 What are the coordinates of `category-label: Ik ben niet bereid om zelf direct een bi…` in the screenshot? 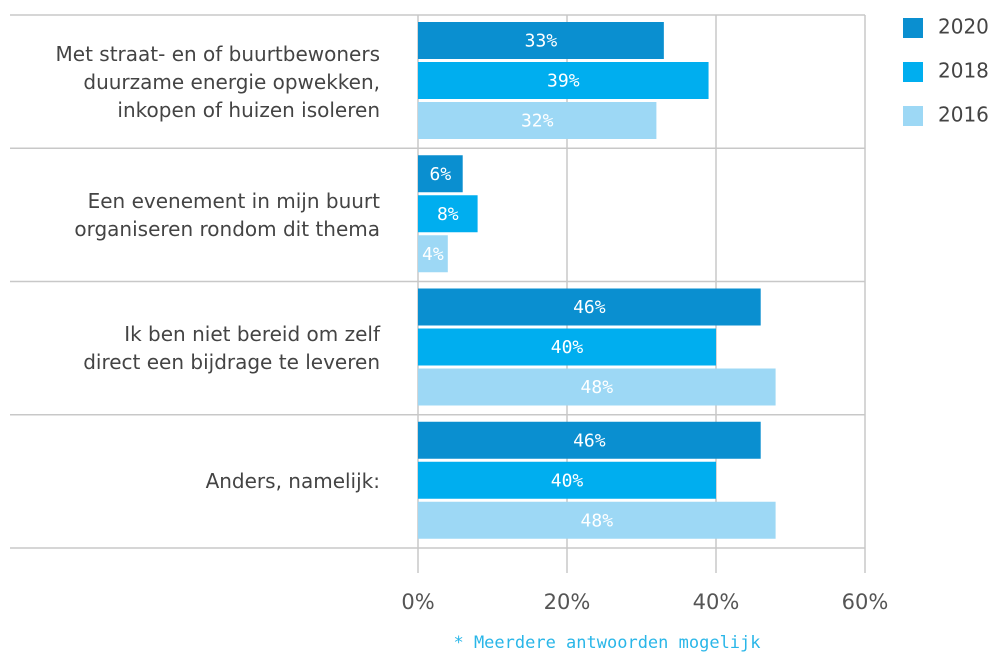 It's located at (231, 348).